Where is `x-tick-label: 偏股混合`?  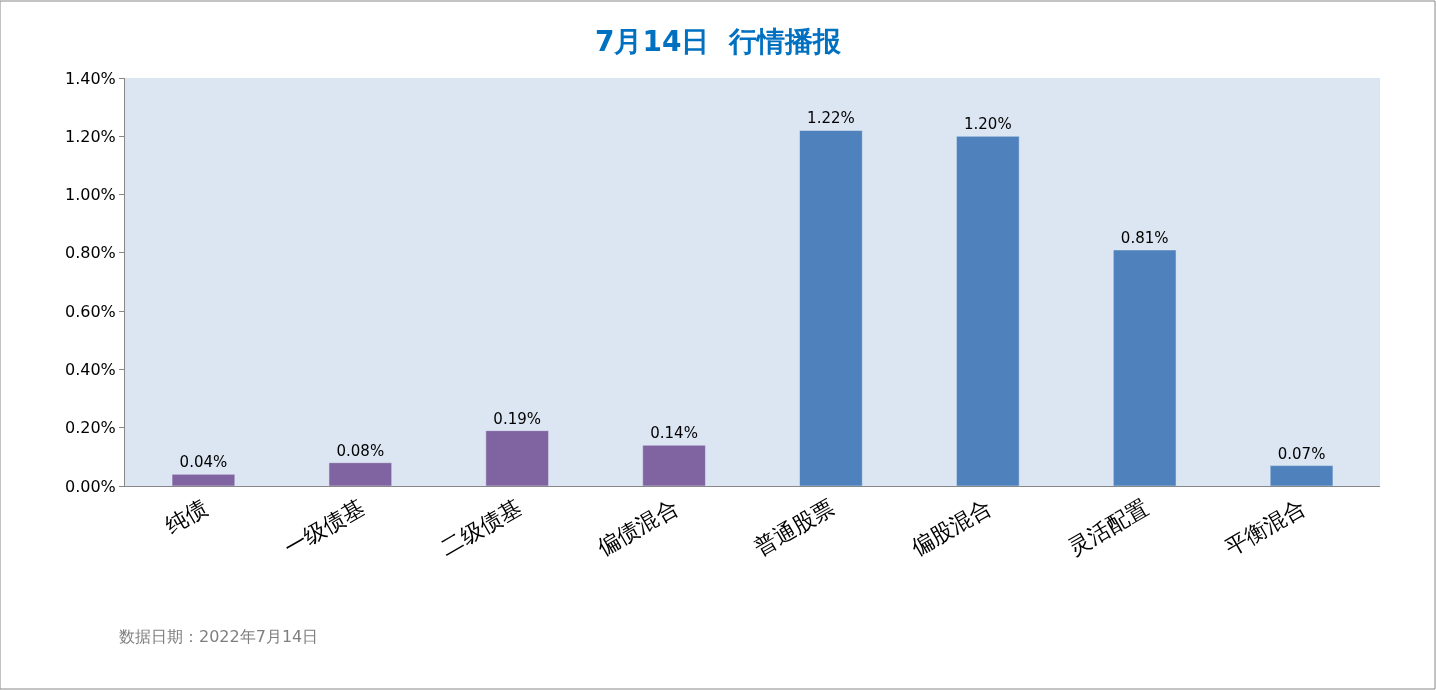
x-tick-label: 偏股混合 is located at coordinates (951, 527).